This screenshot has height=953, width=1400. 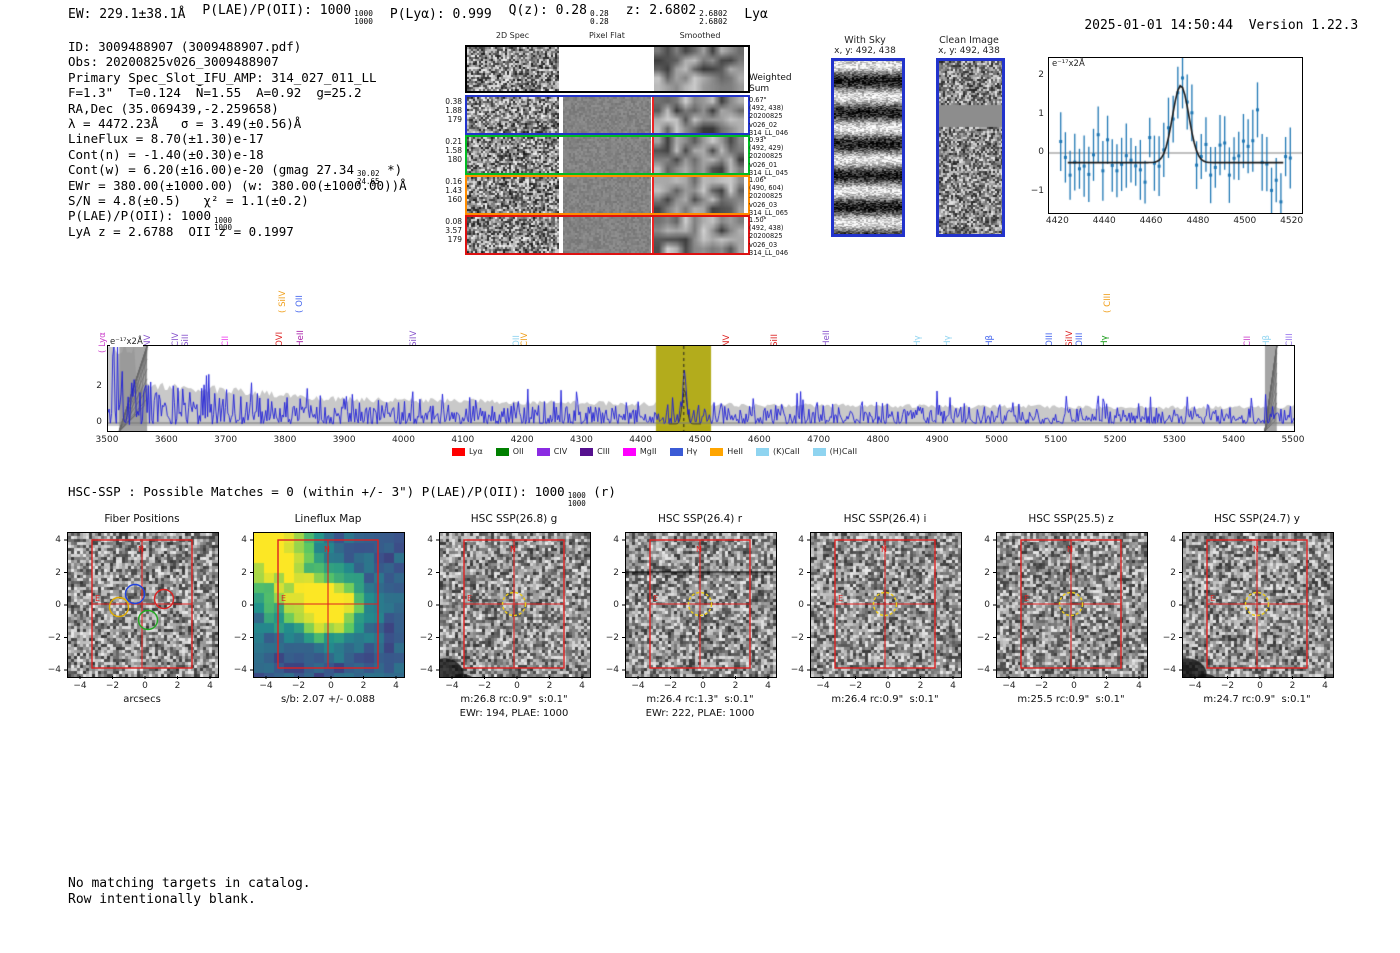 I want to click on info-cont-n: Cont(n) = -1.40(±0.30)e-18, so click(x=166, y=154).